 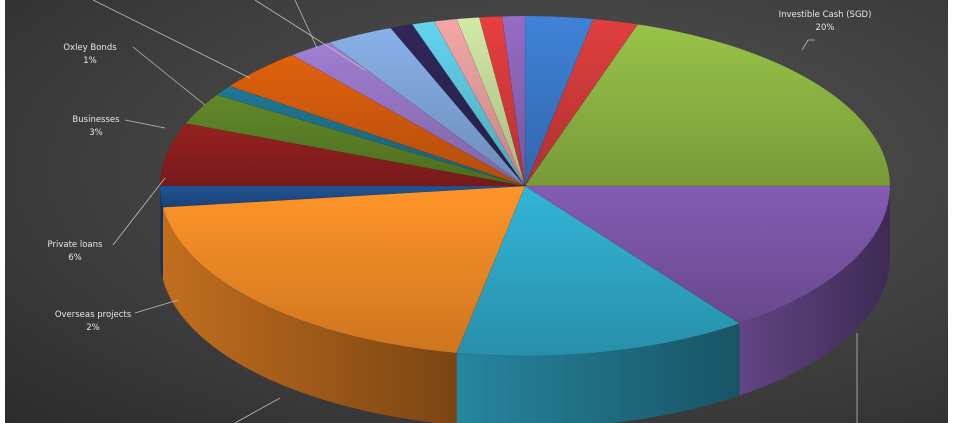 I want to click on label-name: Oxley Bonds, so click(x=90, y=48).